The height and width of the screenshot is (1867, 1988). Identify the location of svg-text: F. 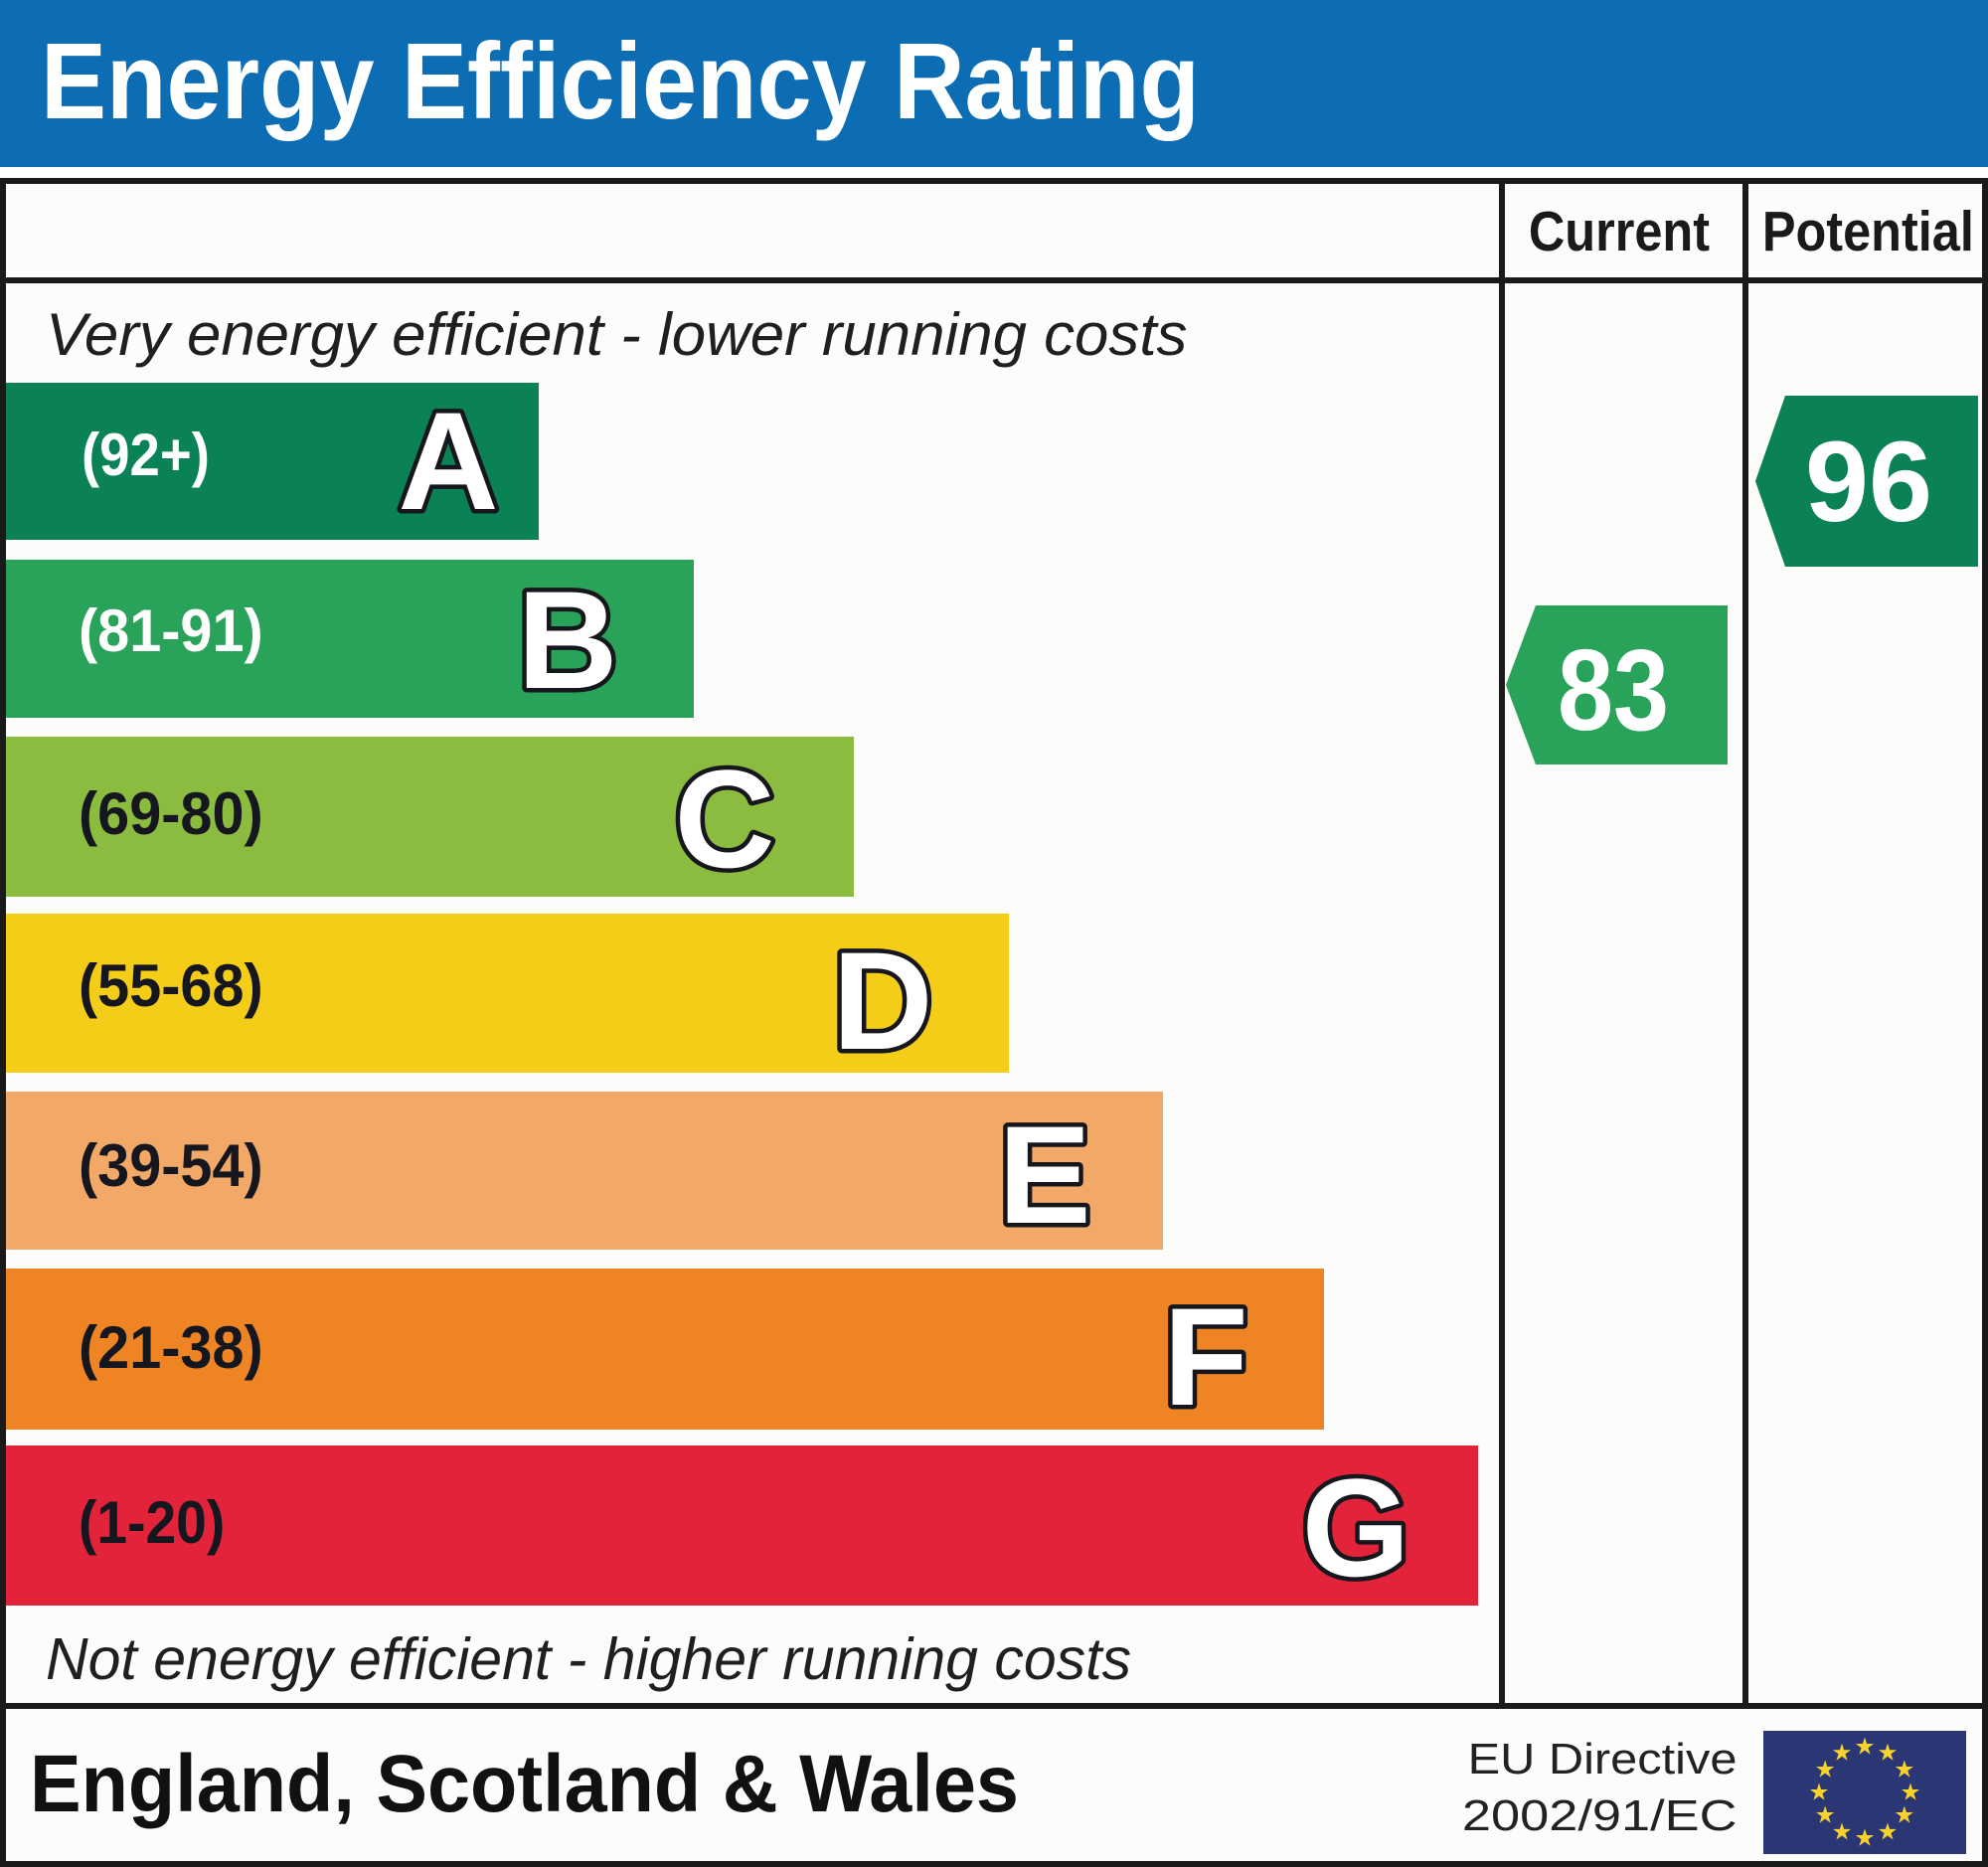
(1205, 1356).